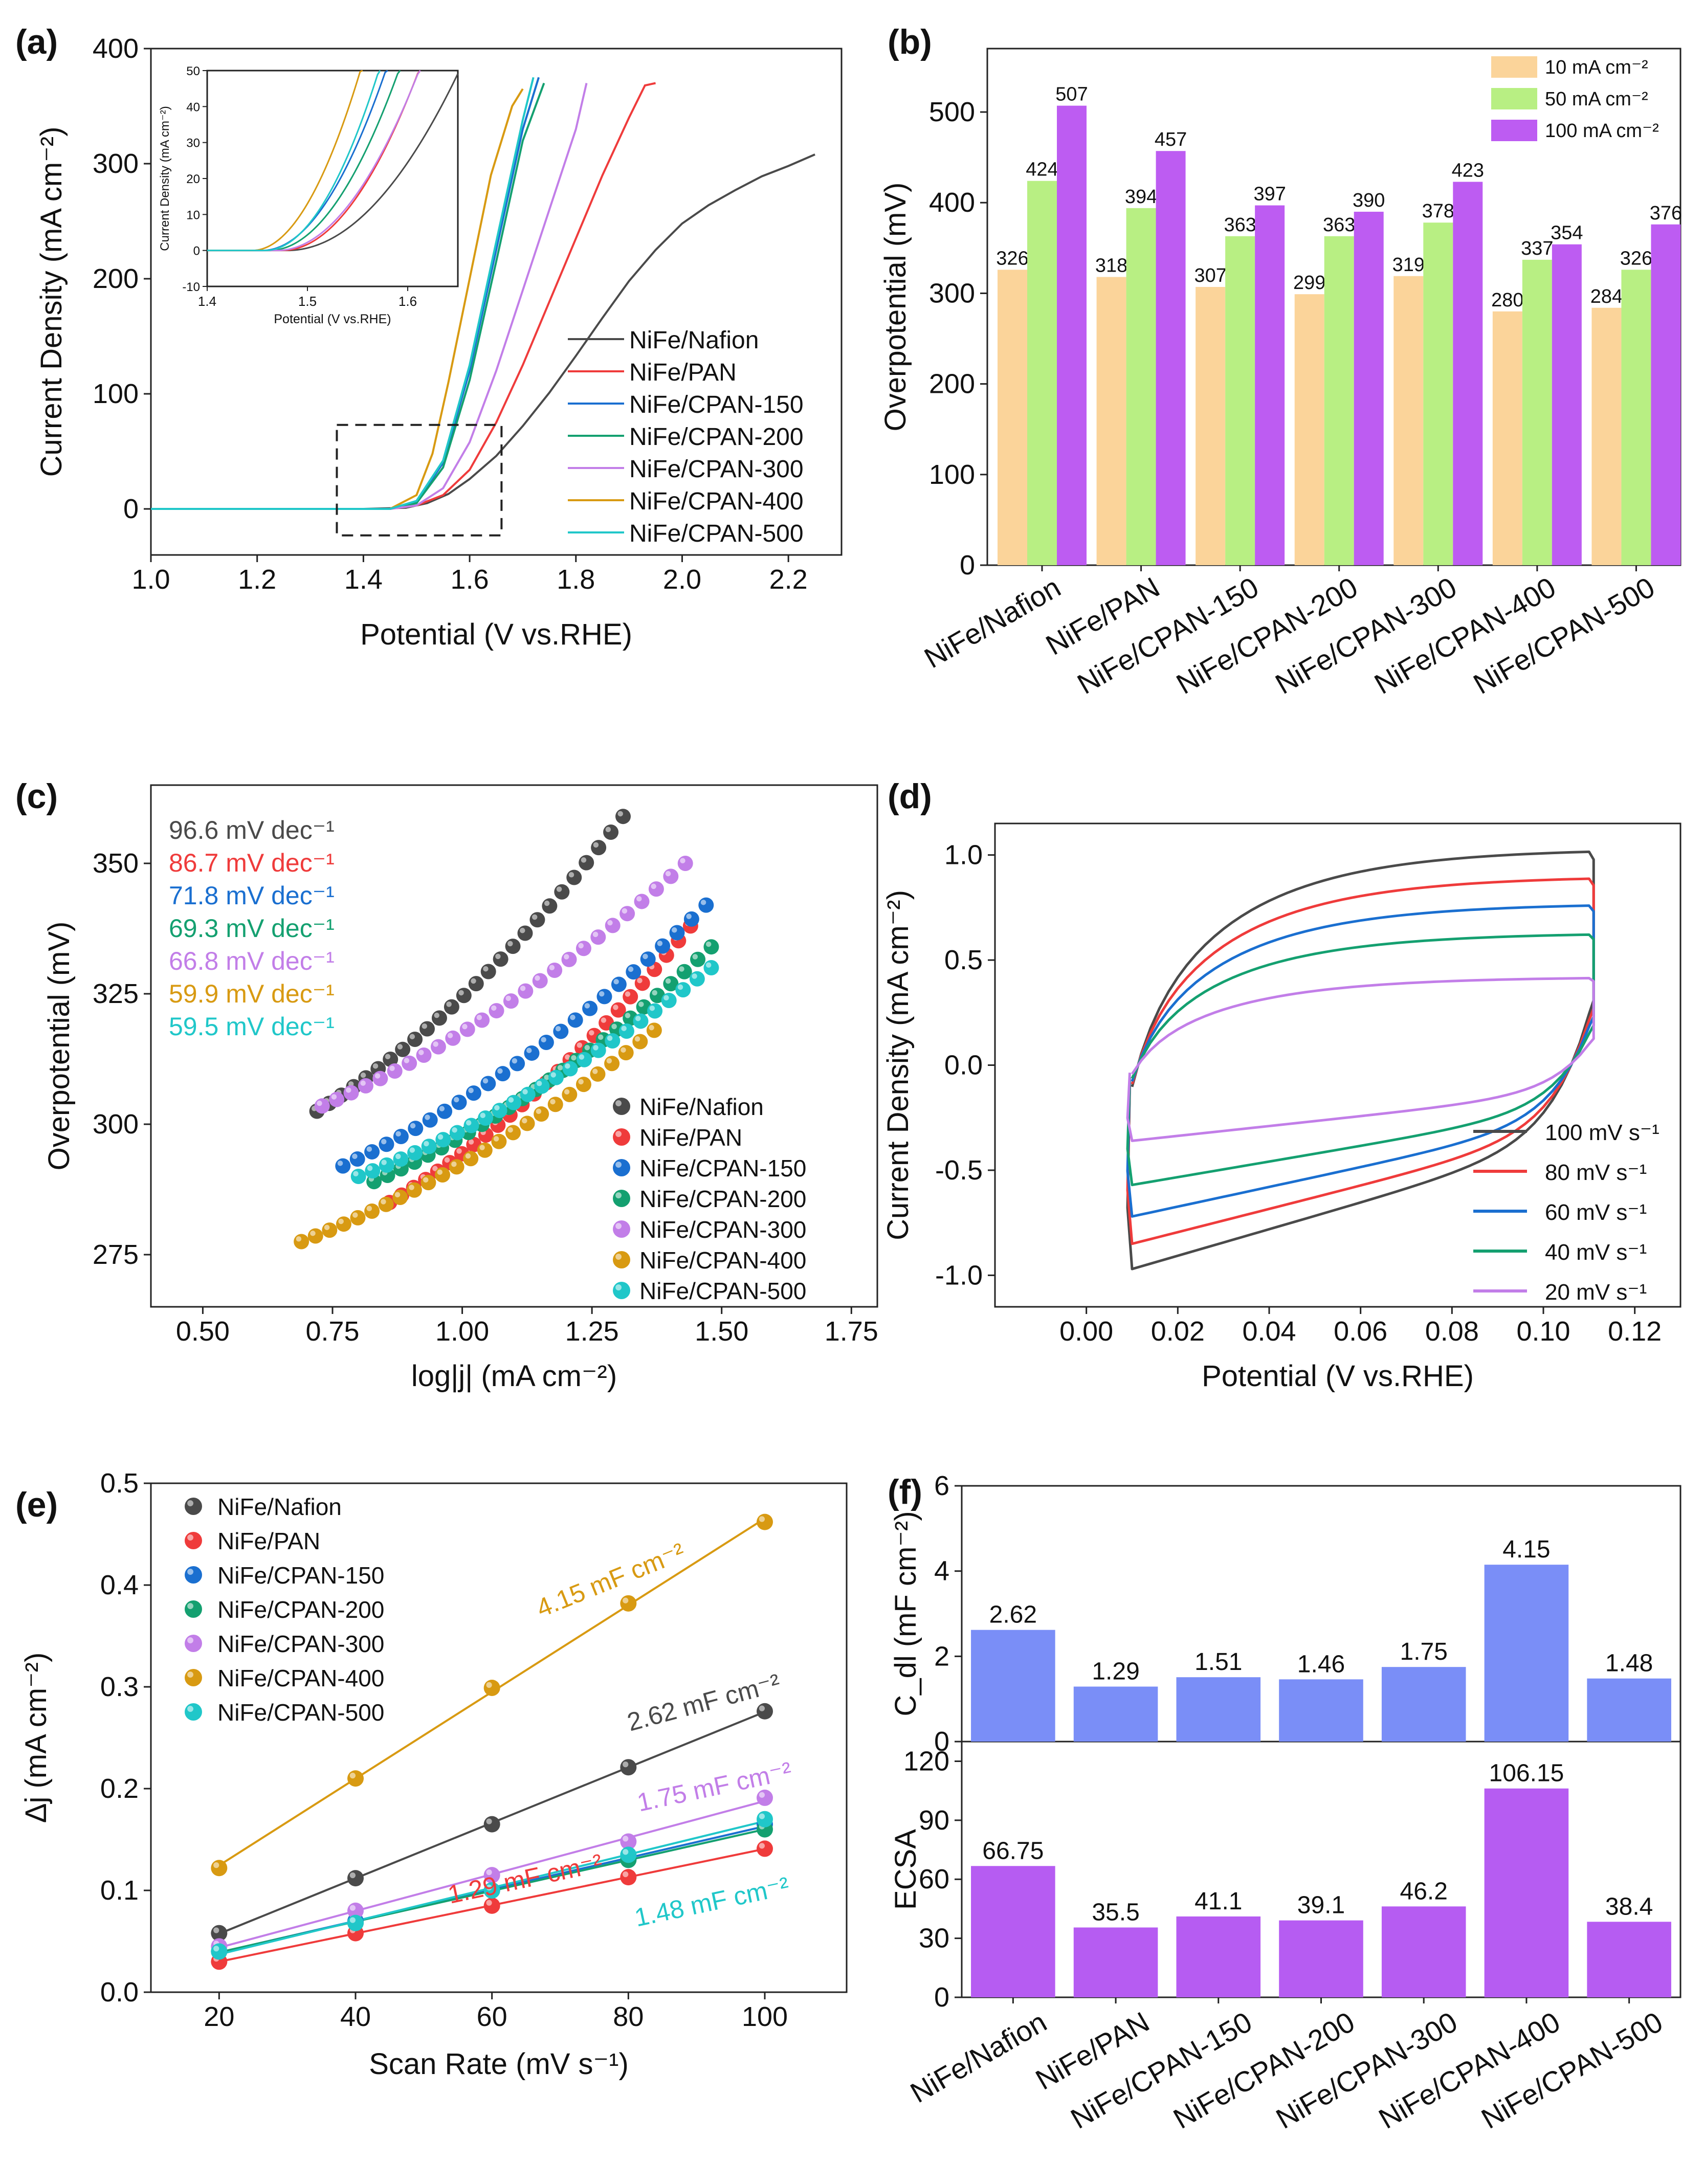 This screenshot has height=2184, width=1704. What do you see at coordinates (926, 1761) in the screenshot?
I see `panel-f-bottom-y-tick-label: 120` at bounding box center [926, 1761].